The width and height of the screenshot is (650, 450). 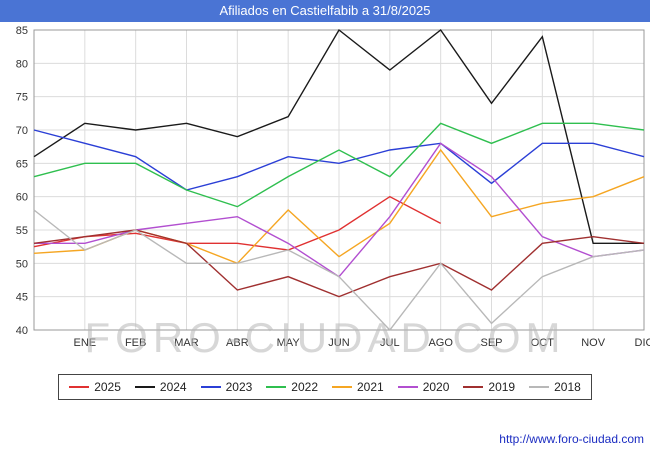 What do you see at coordinates (22, 31) in the screenshot?
I see `y-tick-label: 85` at bounding box center [22, 31].